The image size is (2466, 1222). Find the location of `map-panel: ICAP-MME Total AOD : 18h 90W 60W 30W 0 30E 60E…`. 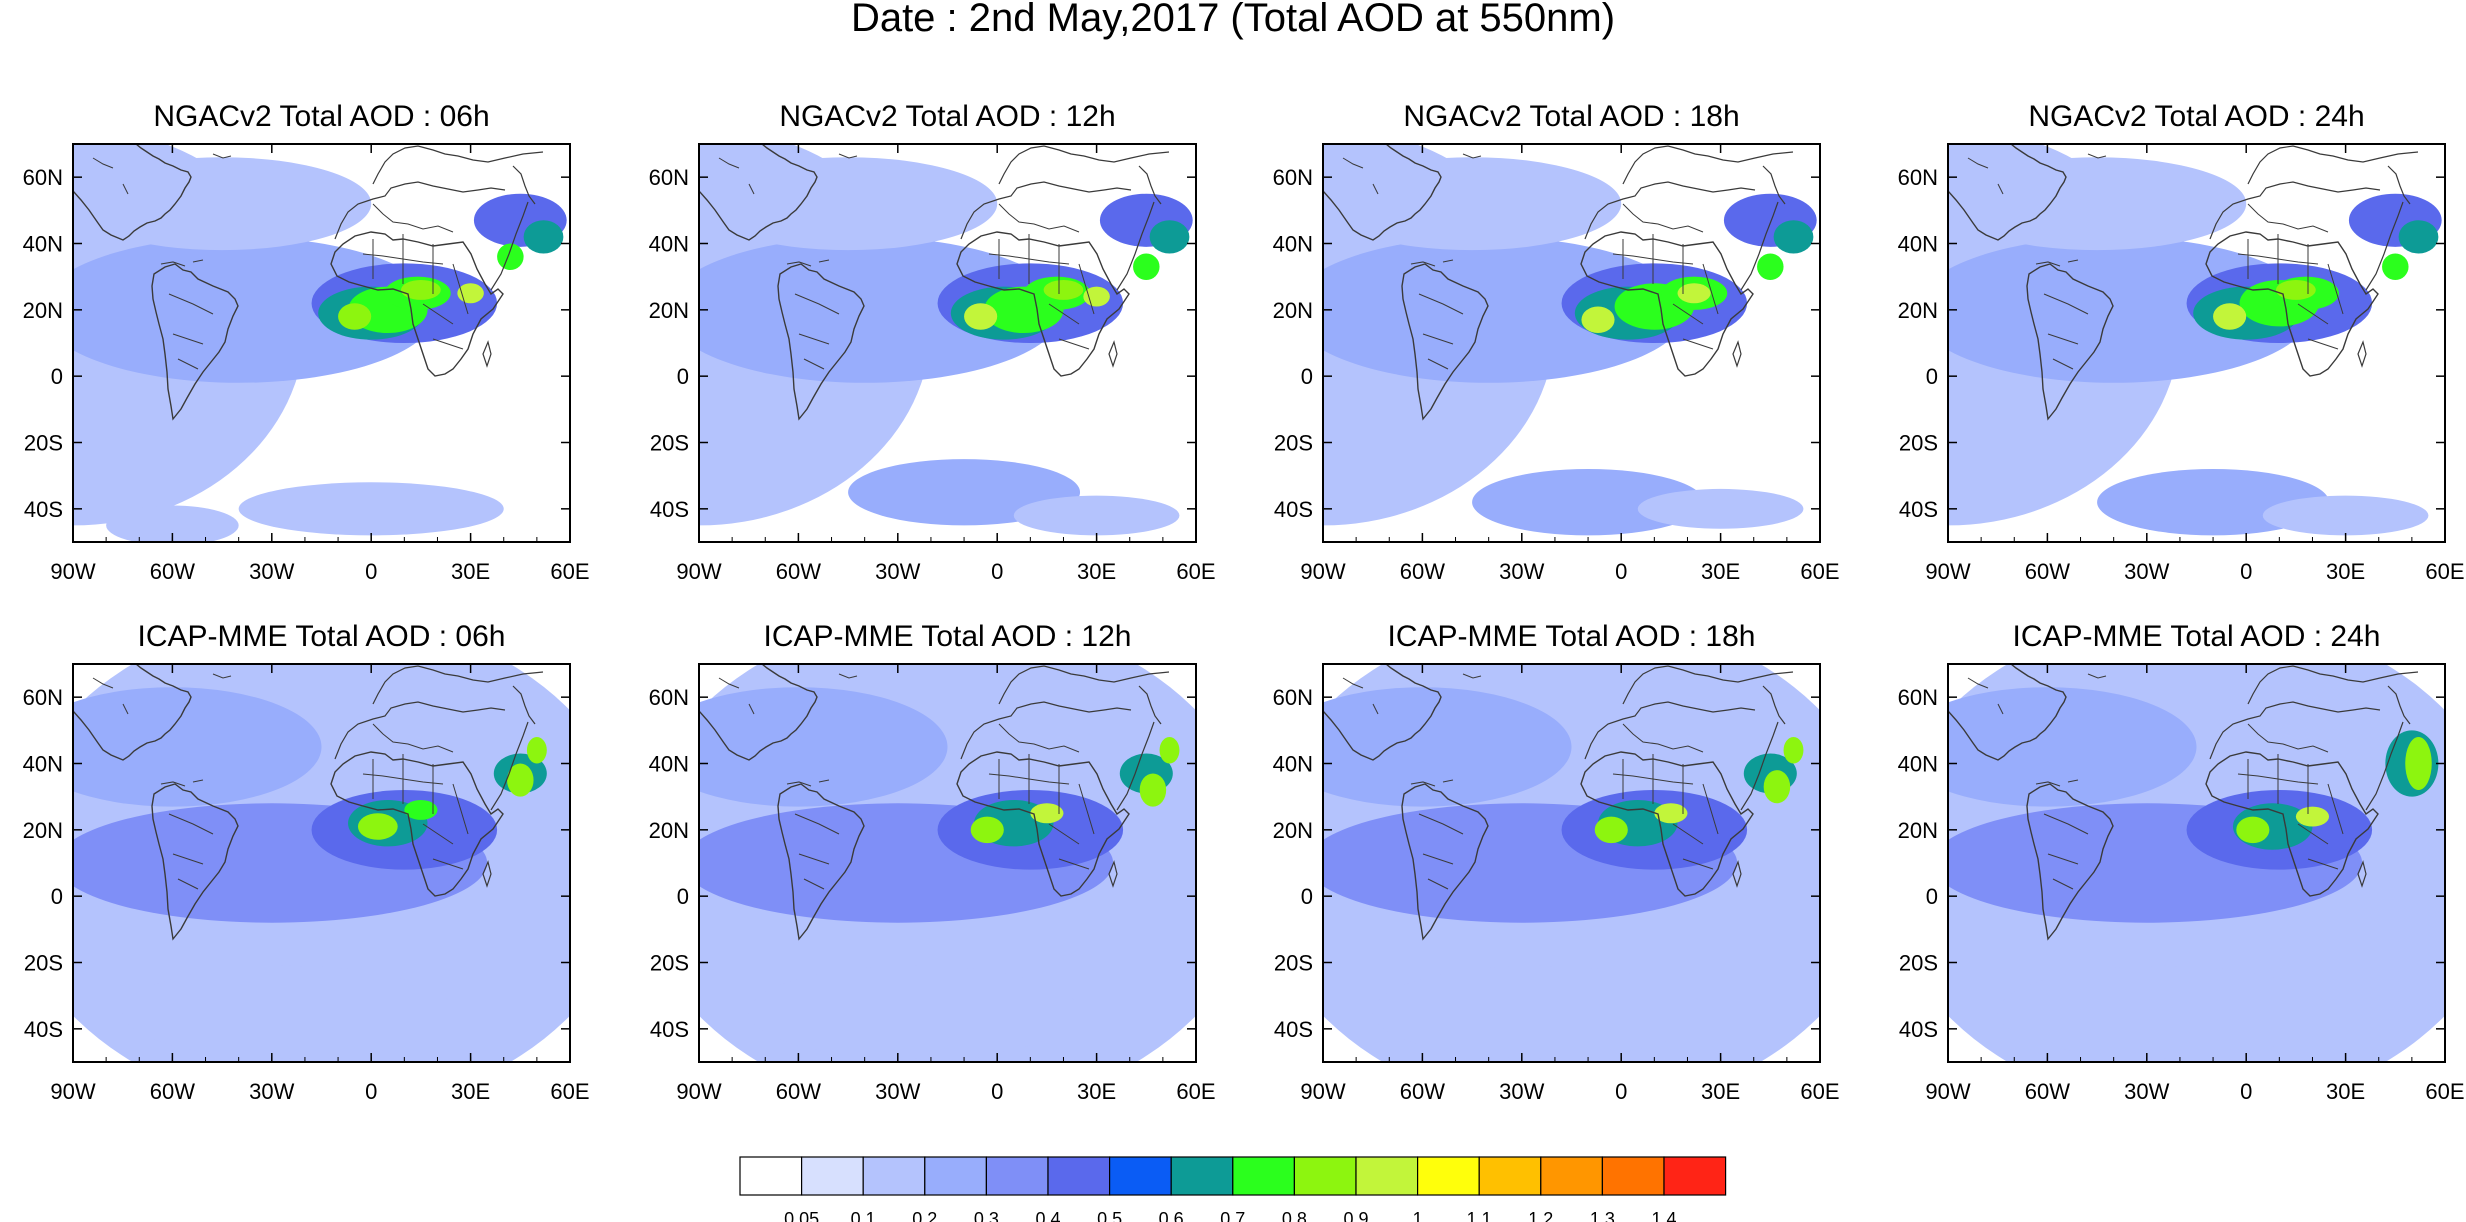

map-panel: ICAP-MME Total AOD : 18h 90W 60W 30W 0 30E 60E… is located at coordinates (1556, 862).